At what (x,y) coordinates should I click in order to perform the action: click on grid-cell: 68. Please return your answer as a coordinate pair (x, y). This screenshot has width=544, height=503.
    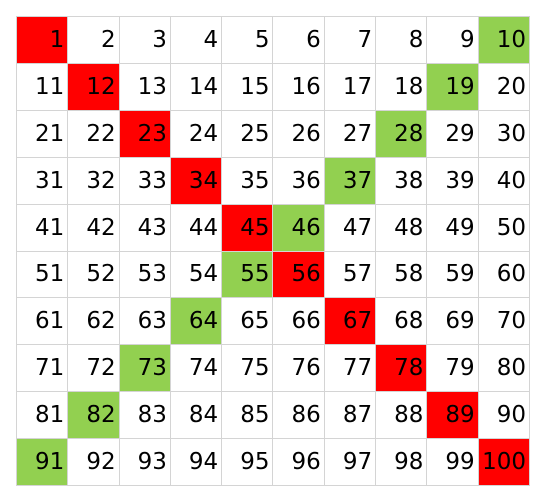
    Looking at the image, I should click on (402, 322).